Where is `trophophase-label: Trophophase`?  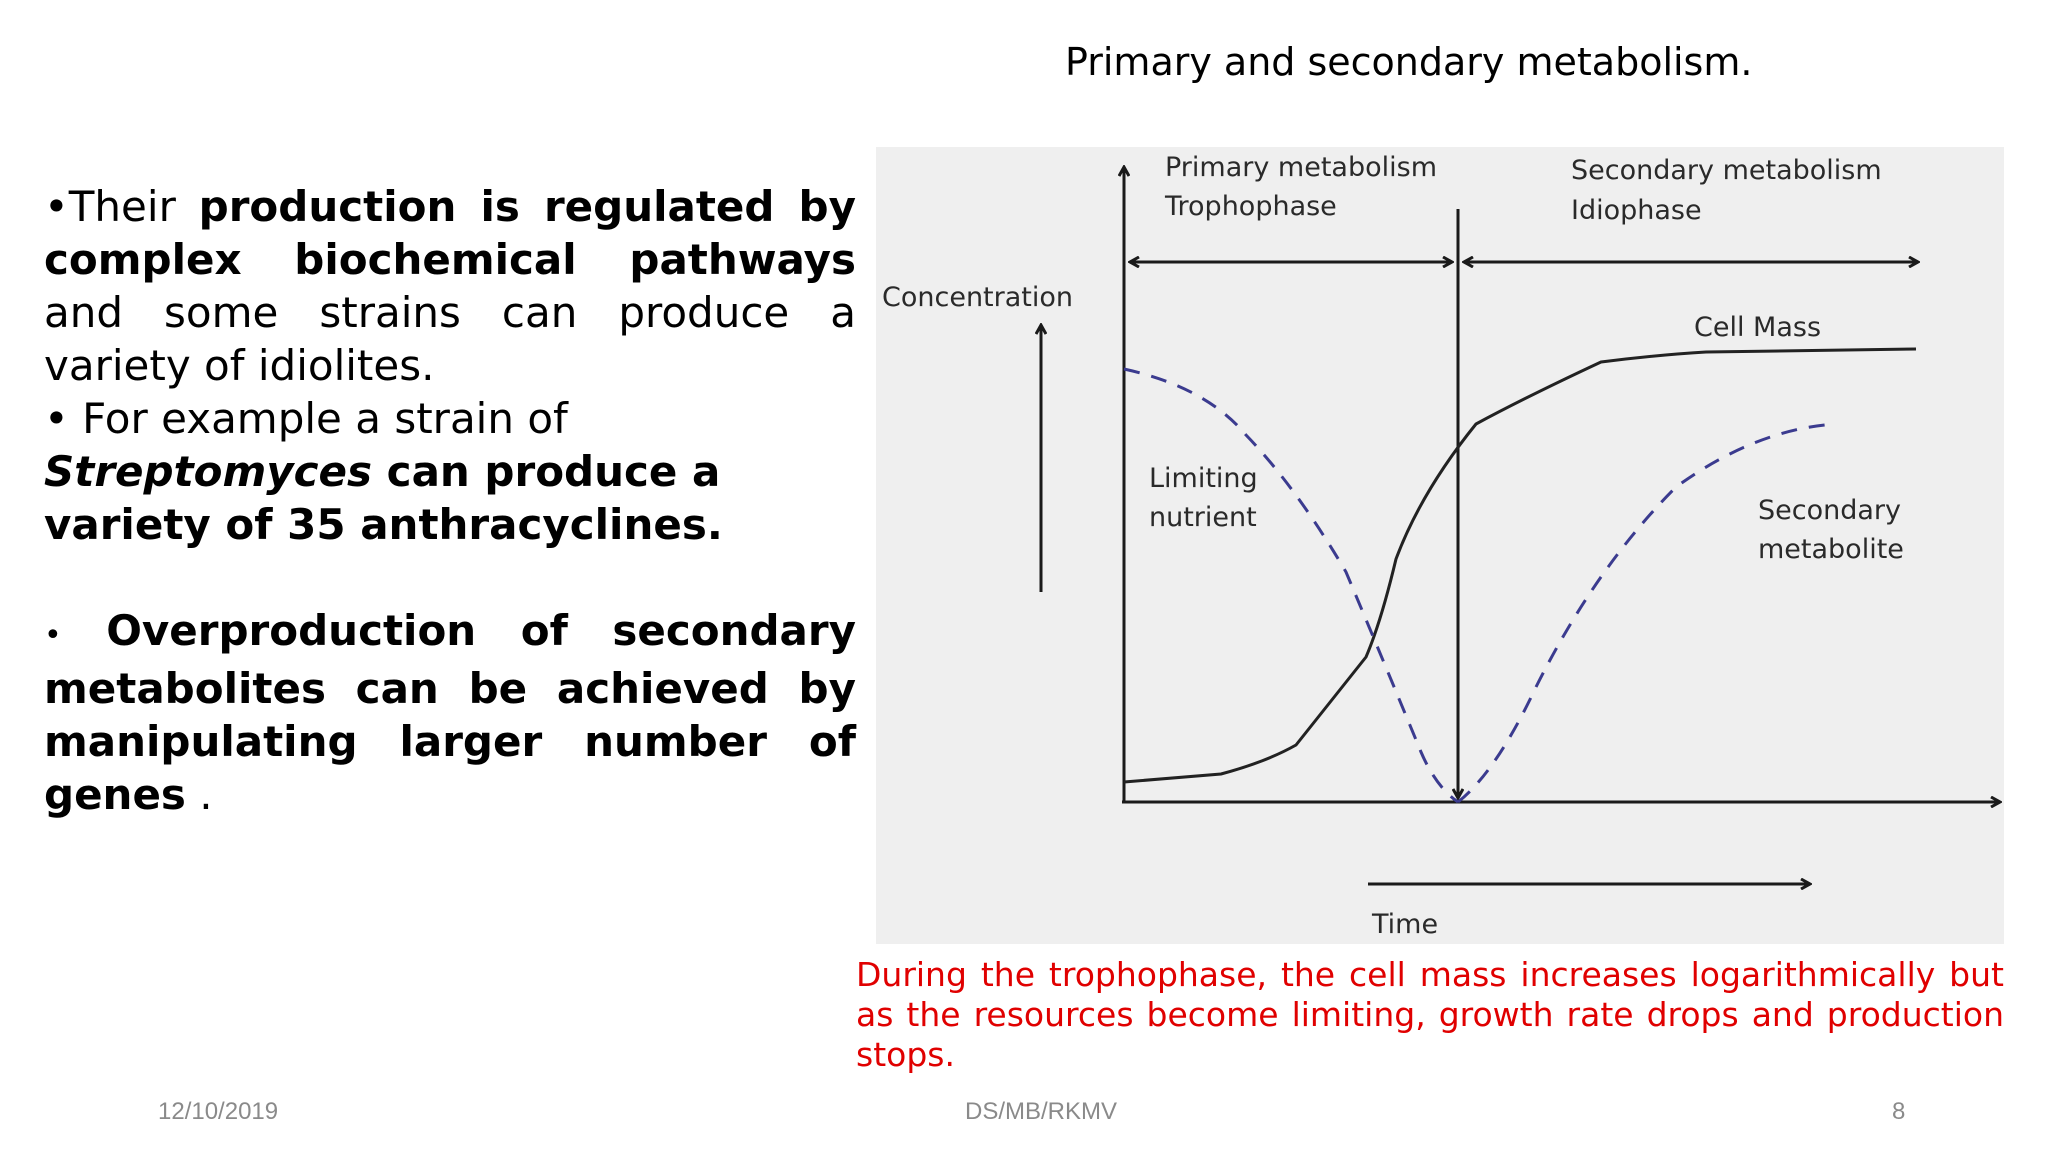
trophophase-label: Trophophase is located at coordinates (1250, 206).